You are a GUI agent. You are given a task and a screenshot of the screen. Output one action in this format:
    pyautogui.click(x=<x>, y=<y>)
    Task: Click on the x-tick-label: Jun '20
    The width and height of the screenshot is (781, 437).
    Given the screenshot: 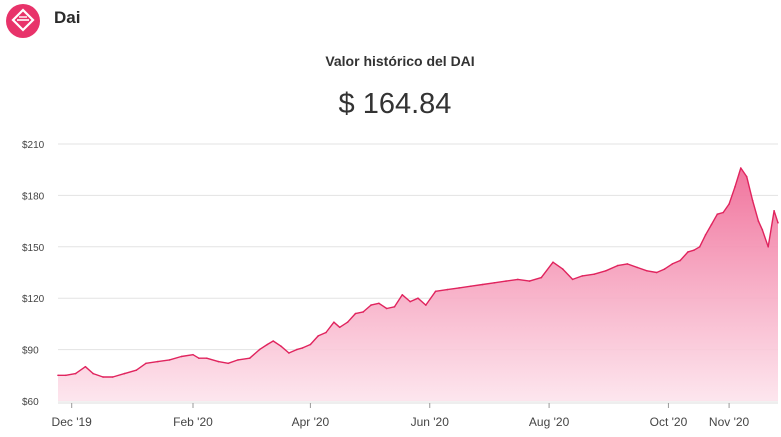 What is the action you would take?
    pyautogui.click(x=430, y=422)
    